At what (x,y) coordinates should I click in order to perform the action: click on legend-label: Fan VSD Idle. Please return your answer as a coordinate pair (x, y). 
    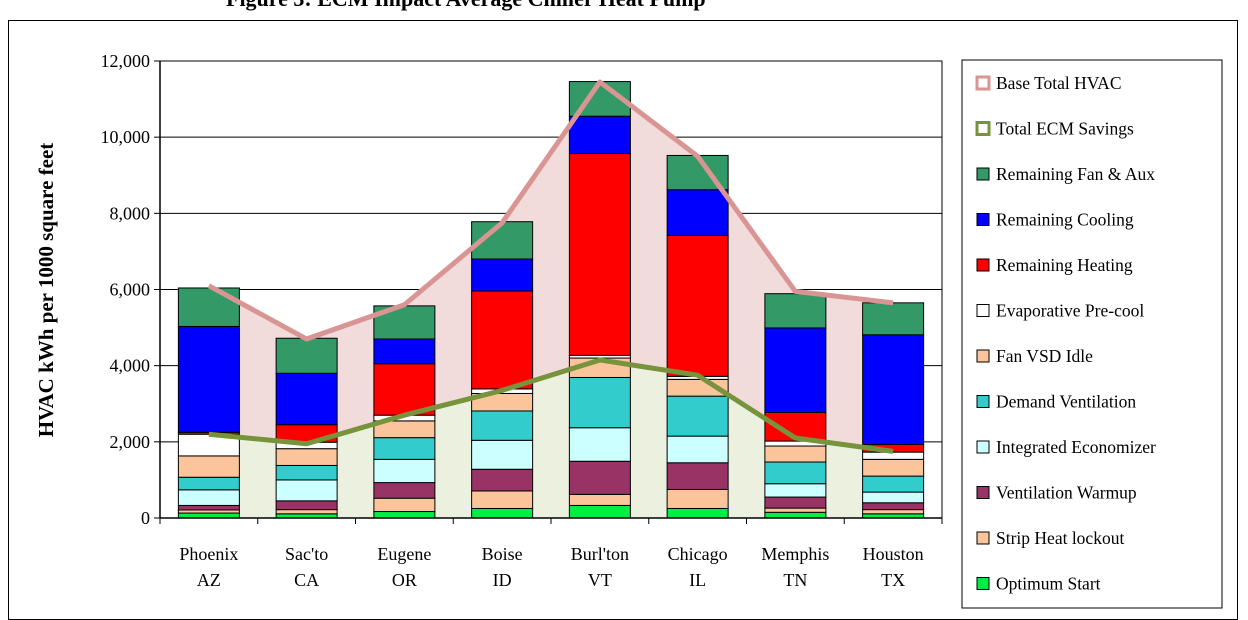
    Looking at the image, I should click on (1044, 356).